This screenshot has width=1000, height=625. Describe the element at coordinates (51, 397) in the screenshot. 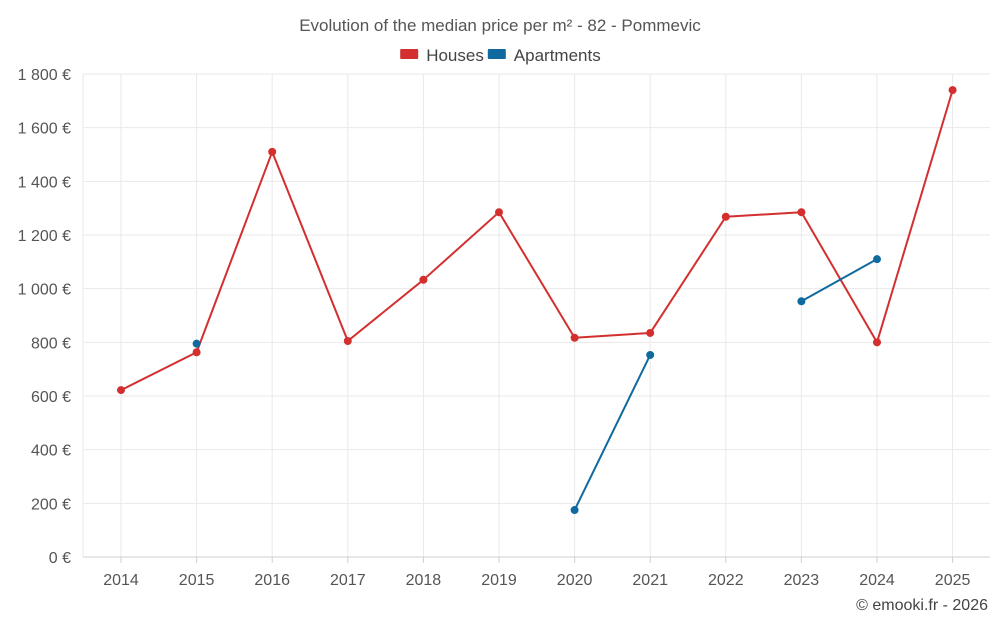

I see `y-tick-label: 600 €` at that location.